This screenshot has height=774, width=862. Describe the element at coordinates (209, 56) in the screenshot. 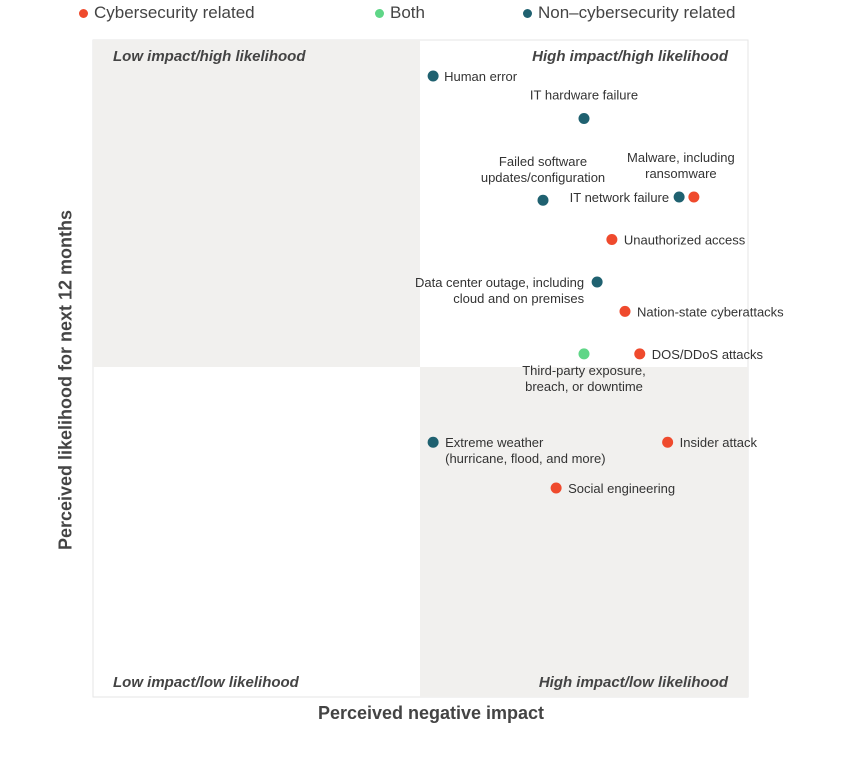

I see `quadrant-label-top-left: Low impact/high likelihood` at that location.